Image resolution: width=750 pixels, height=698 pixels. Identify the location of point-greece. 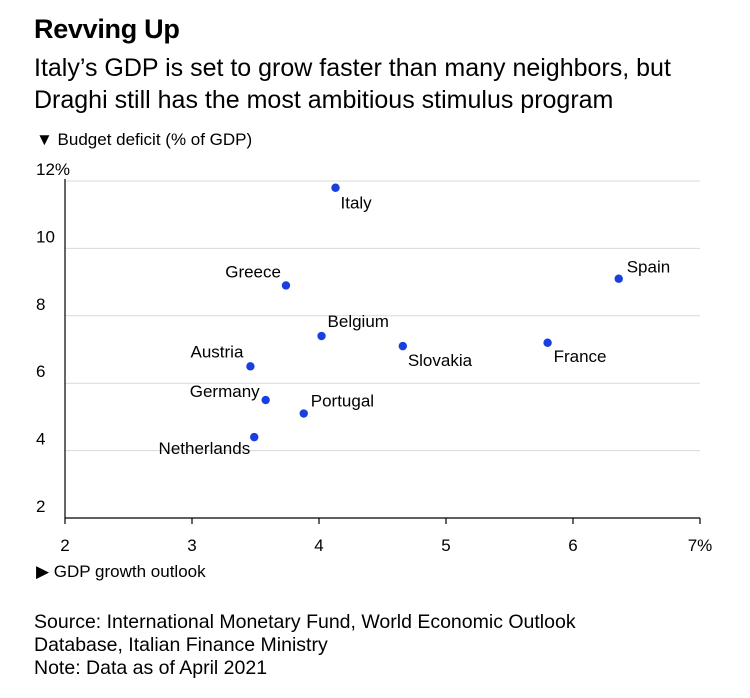
(286, 285).